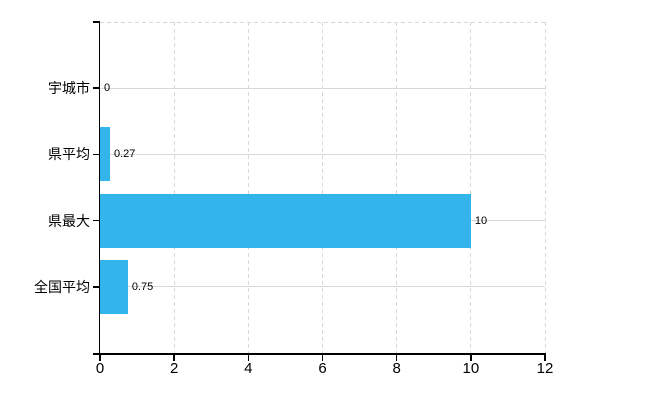  I want to click on y-axis-line, so click(99, 190).